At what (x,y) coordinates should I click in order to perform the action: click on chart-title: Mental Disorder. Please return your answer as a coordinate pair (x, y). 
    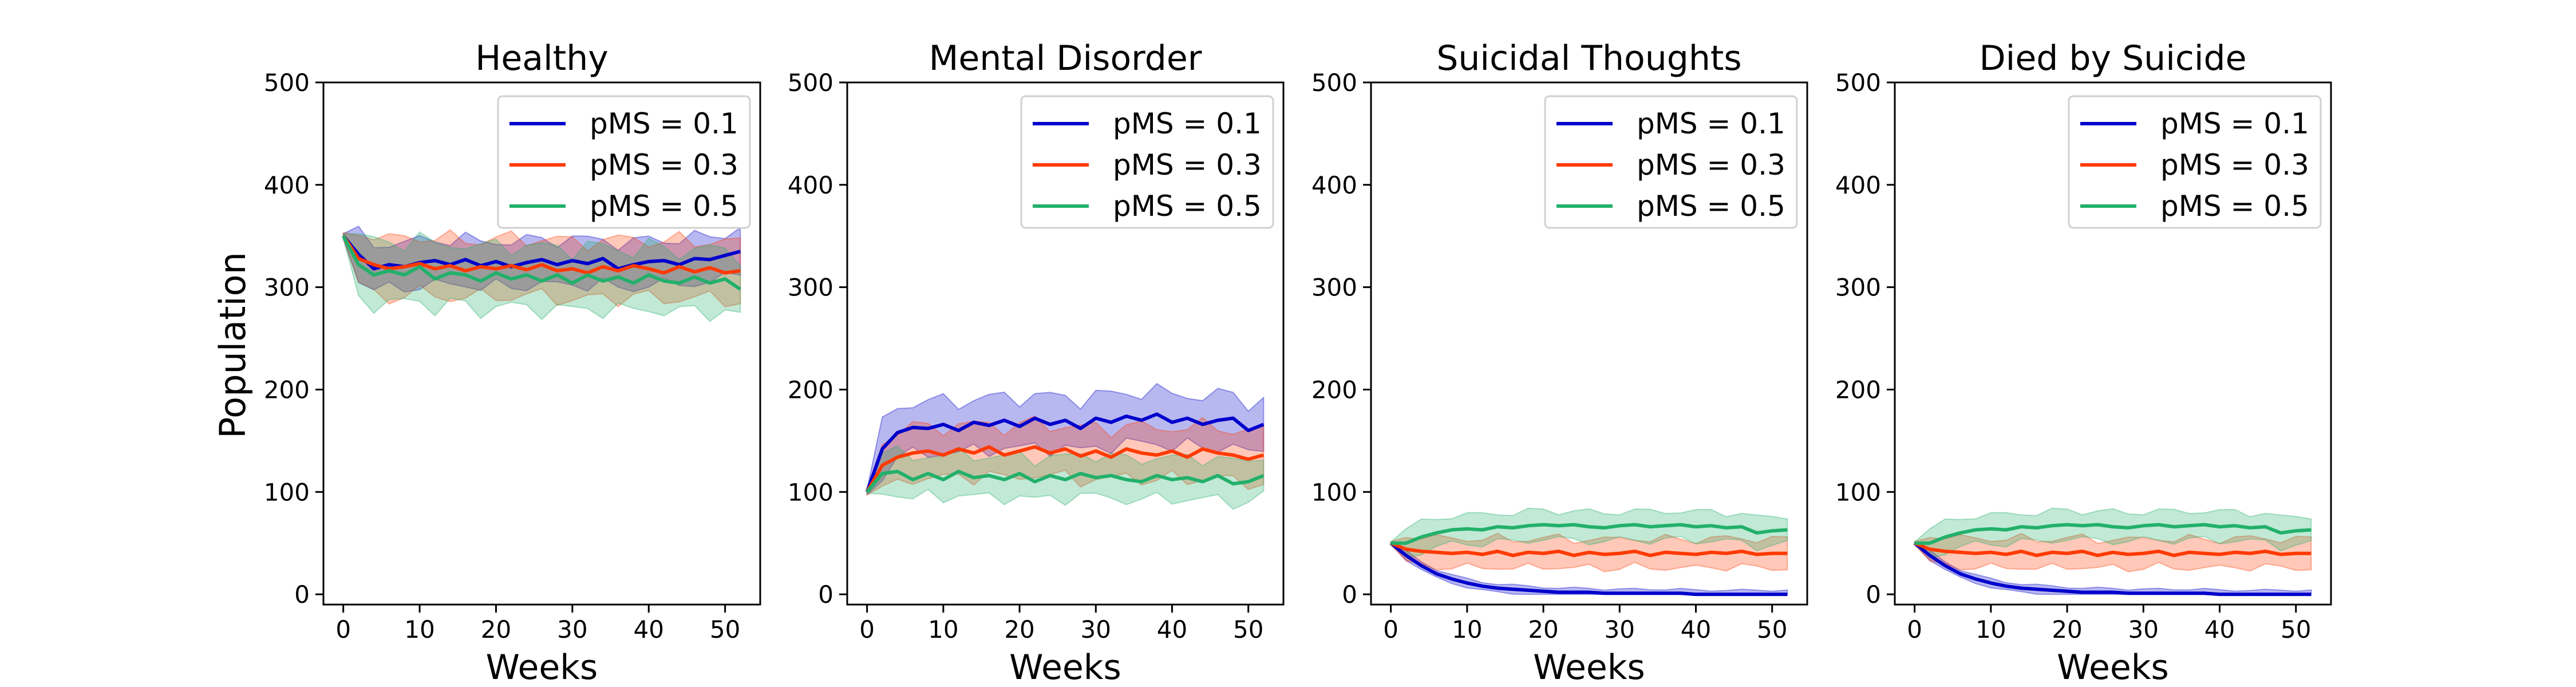
    Looking at the image, I should click on (1065, 58).